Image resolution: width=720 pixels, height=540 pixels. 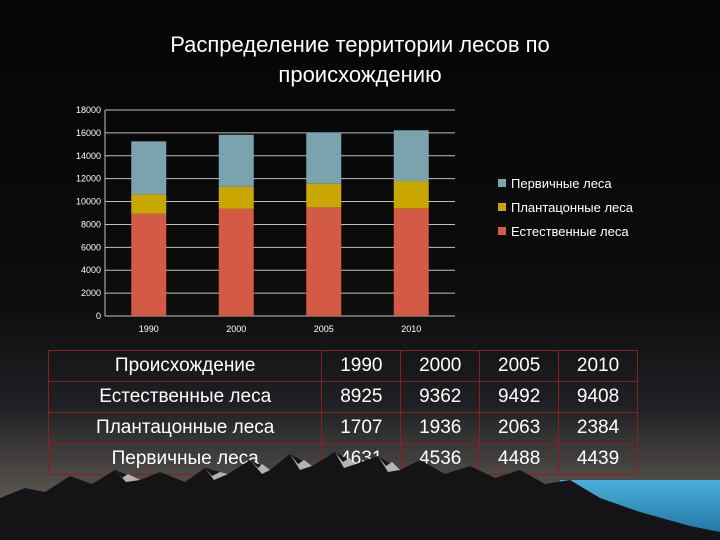 I want to click on table-cell: 9408, so click(x=598, y=397).